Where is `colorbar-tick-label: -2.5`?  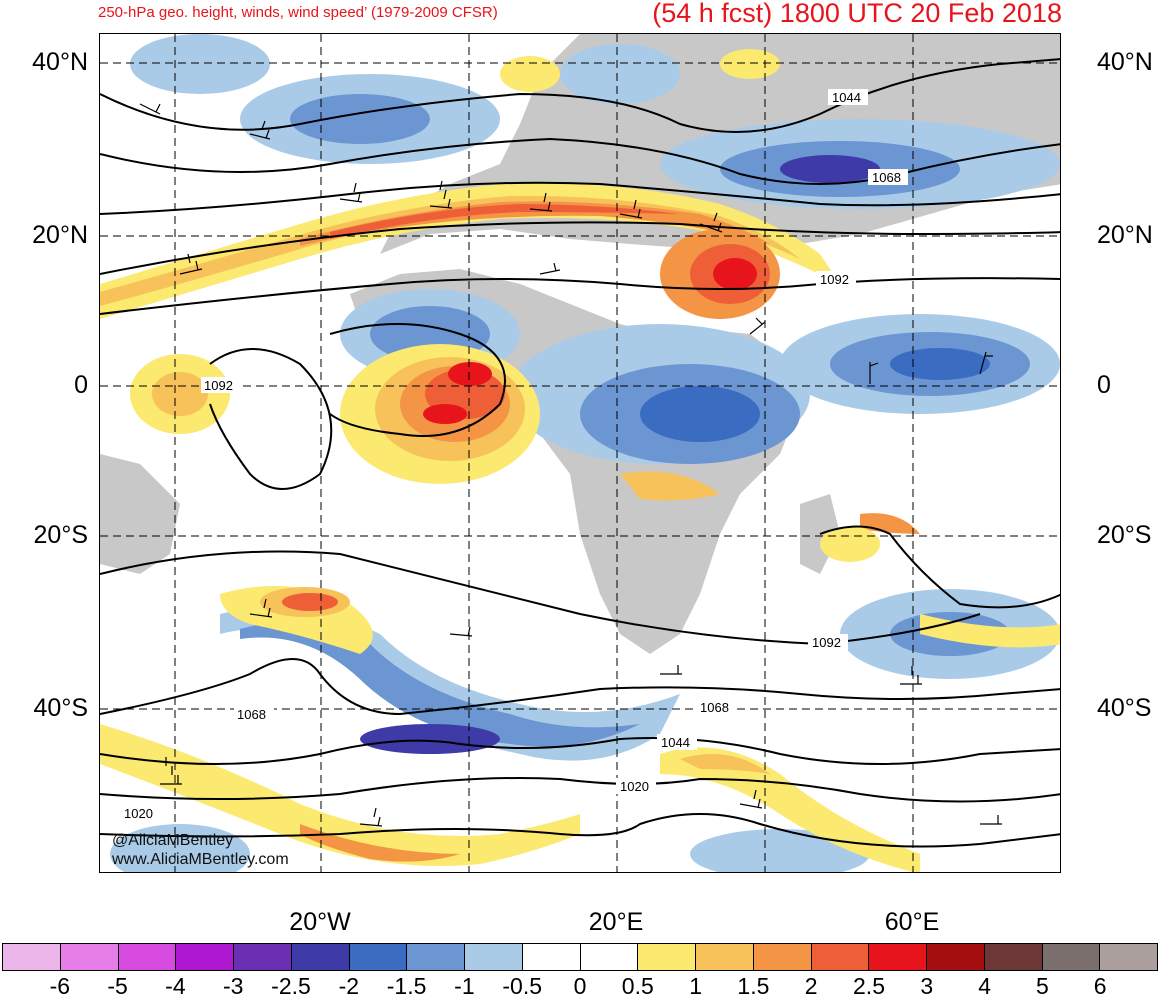 colorbar-tick-label: -2.5 is located at coordinates (291, 986).